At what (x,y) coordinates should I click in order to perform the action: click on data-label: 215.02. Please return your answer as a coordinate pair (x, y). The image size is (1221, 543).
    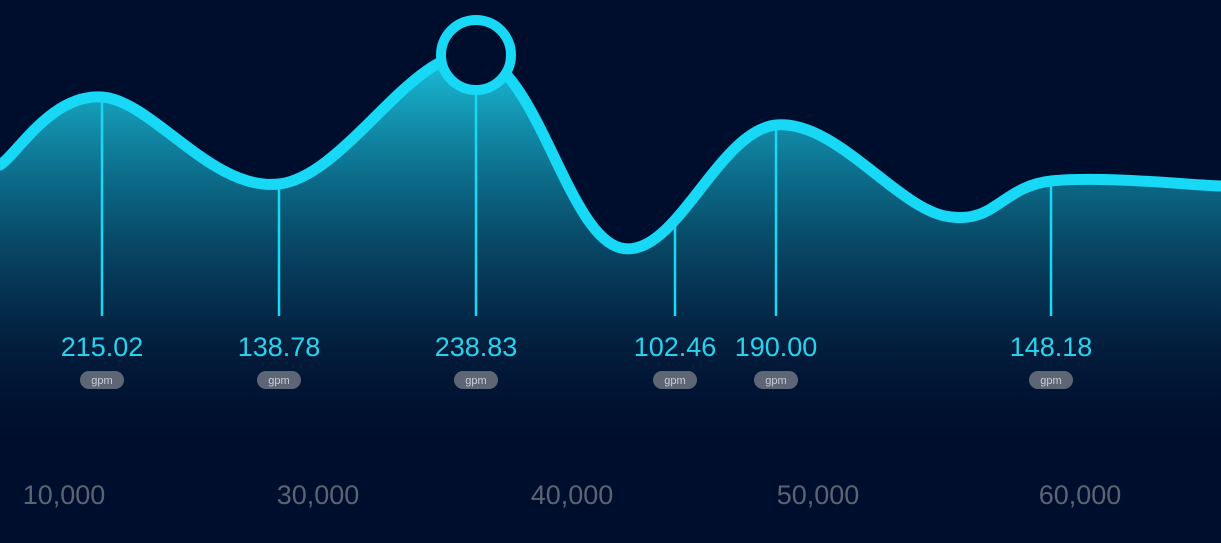
    Looking at the image, I should click on (102, 347).